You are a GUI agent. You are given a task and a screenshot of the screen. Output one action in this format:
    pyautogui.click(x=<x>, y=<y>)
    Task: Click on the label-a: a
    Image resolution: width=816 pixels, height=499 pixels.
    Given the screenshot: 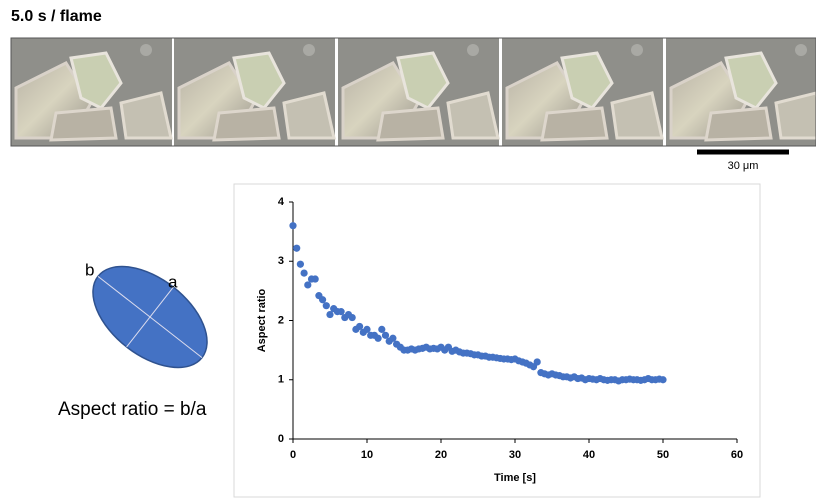 What is the action you would take?
    pyautogui.click(x=173, y=281)
    